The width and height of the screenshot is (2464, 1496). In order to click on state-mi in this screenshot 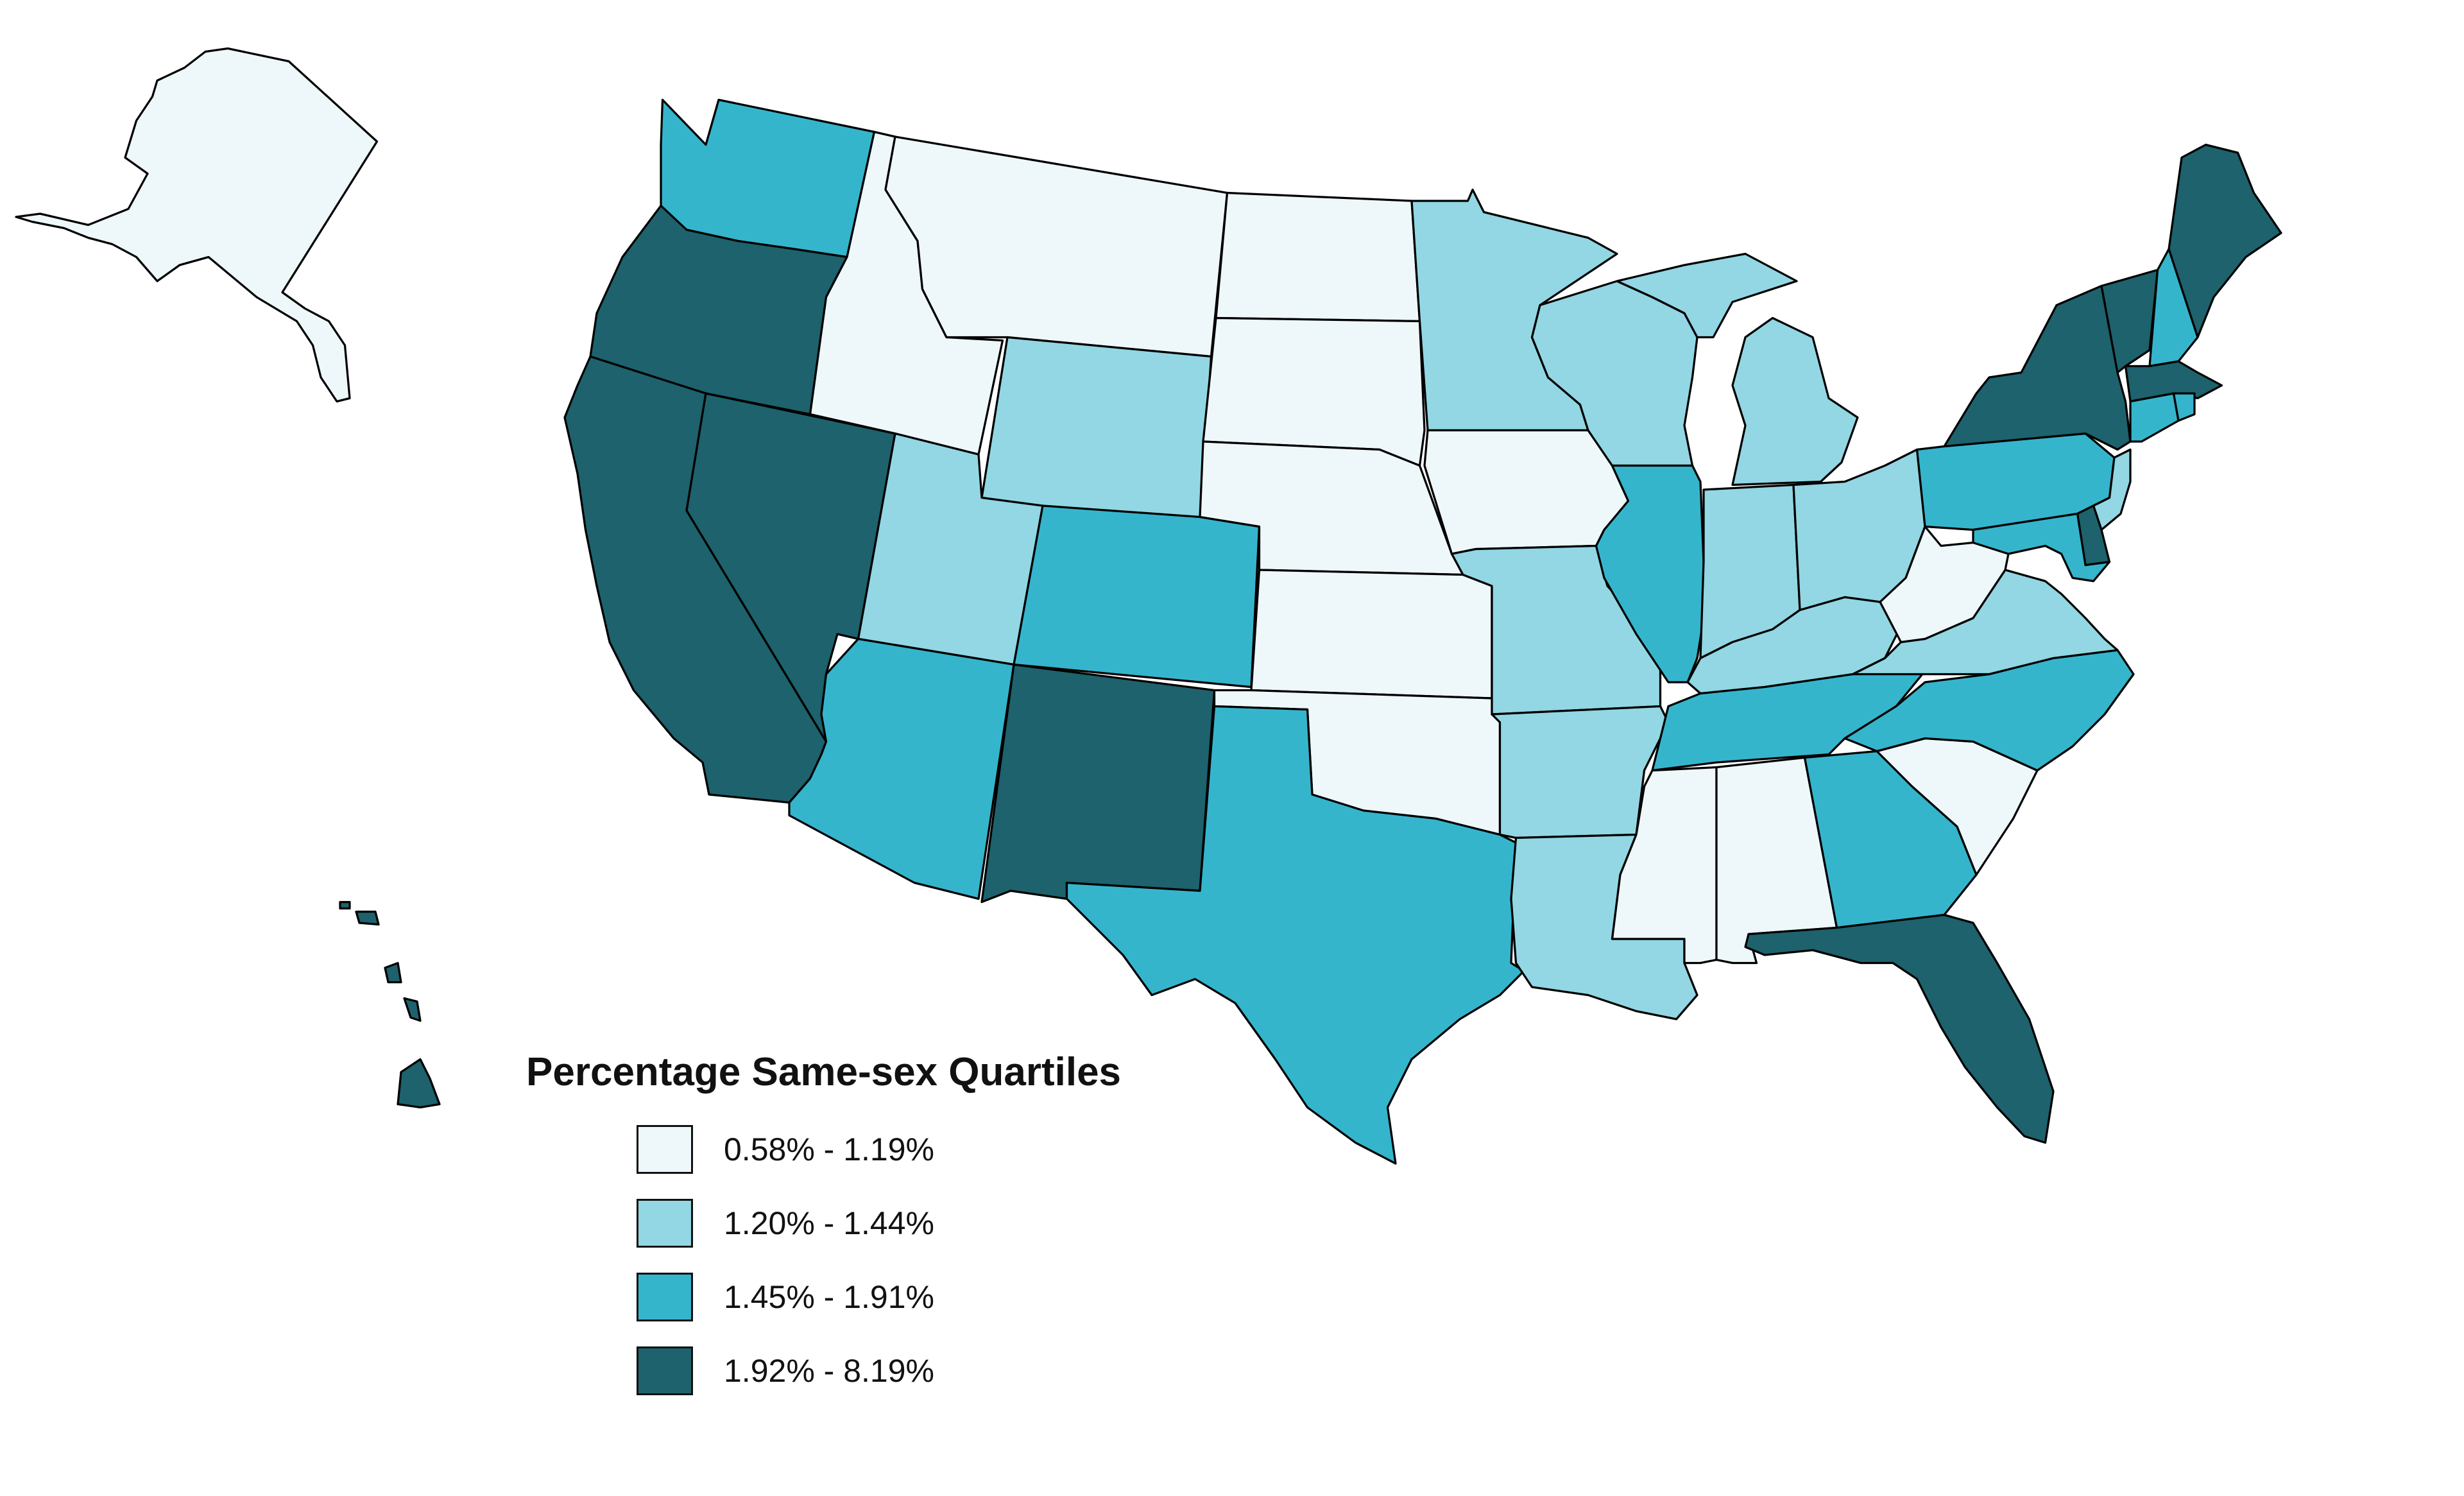, I will do `click(1738, 369)`.